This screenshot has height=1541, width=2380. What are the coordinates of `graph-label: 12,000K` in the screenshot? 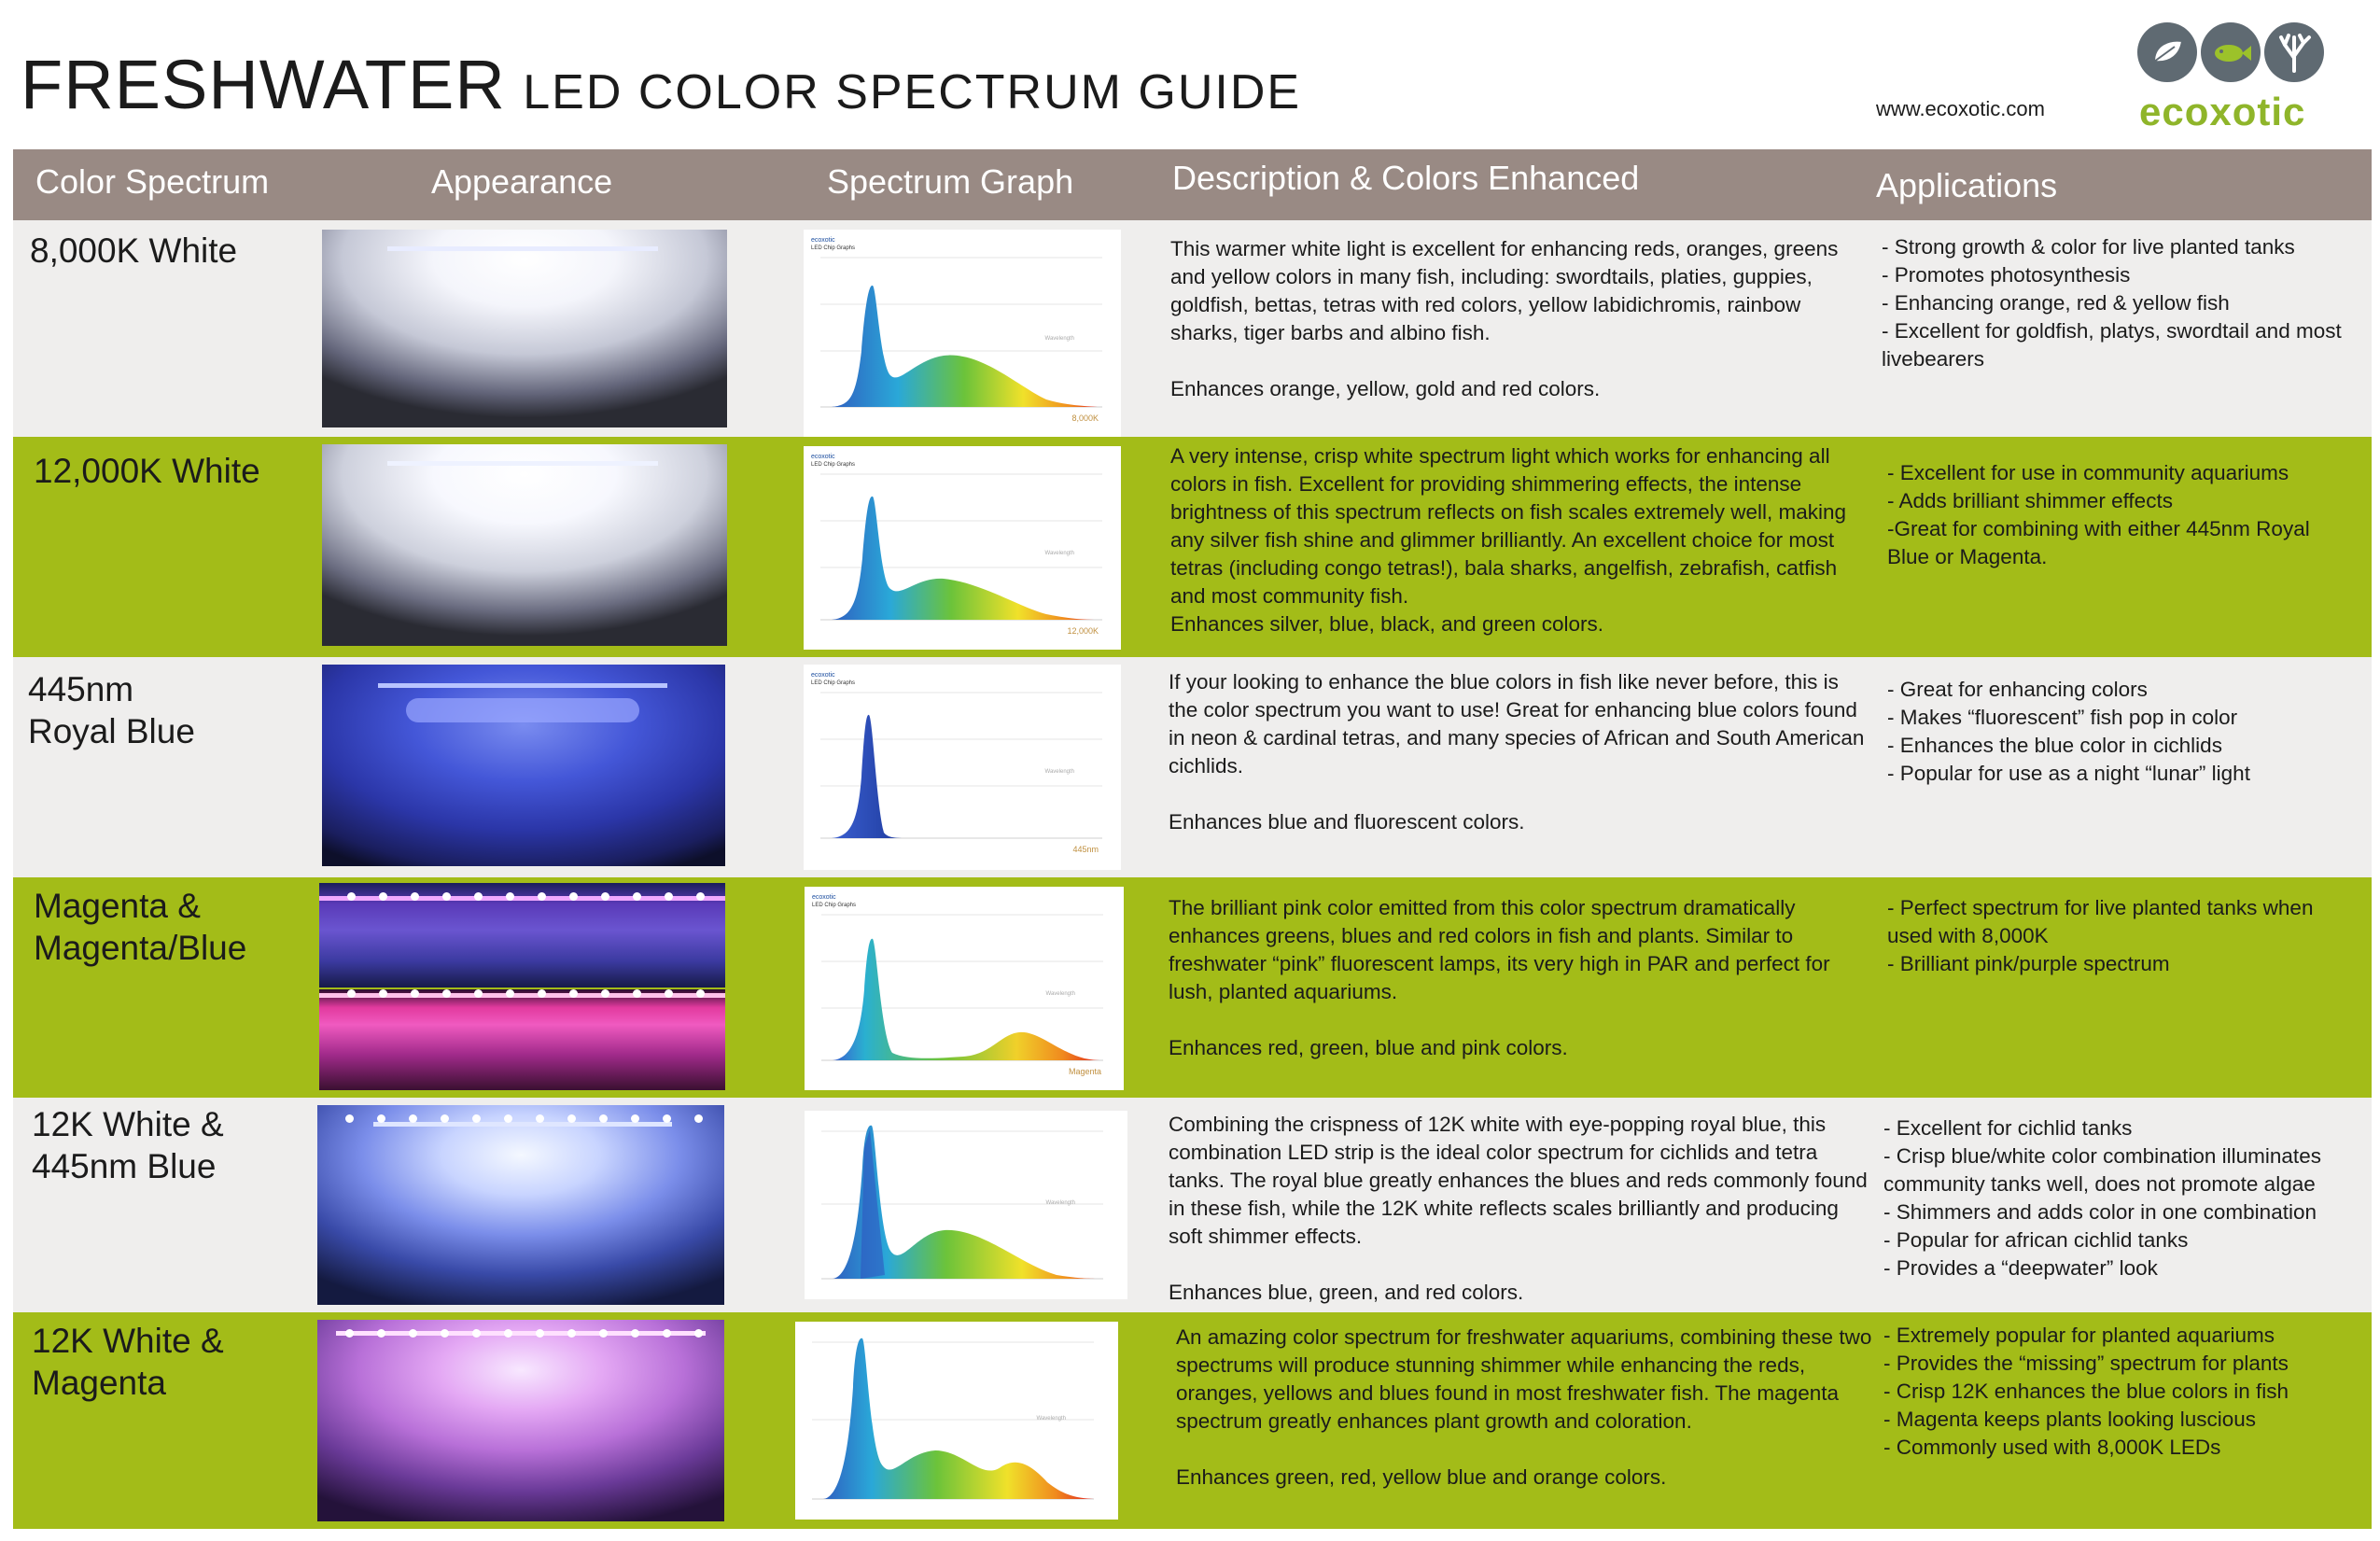 It's located at (1083, 631).